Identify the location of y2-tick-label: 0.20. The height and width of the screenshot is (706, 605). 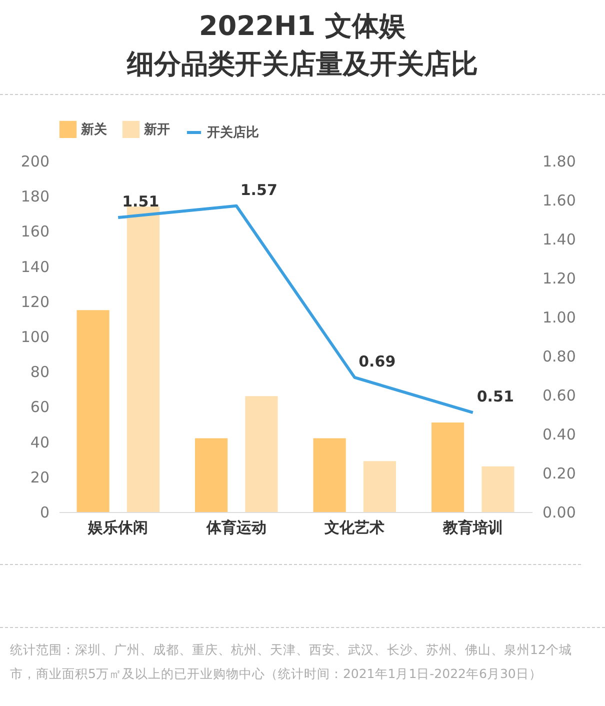
(559, 473).